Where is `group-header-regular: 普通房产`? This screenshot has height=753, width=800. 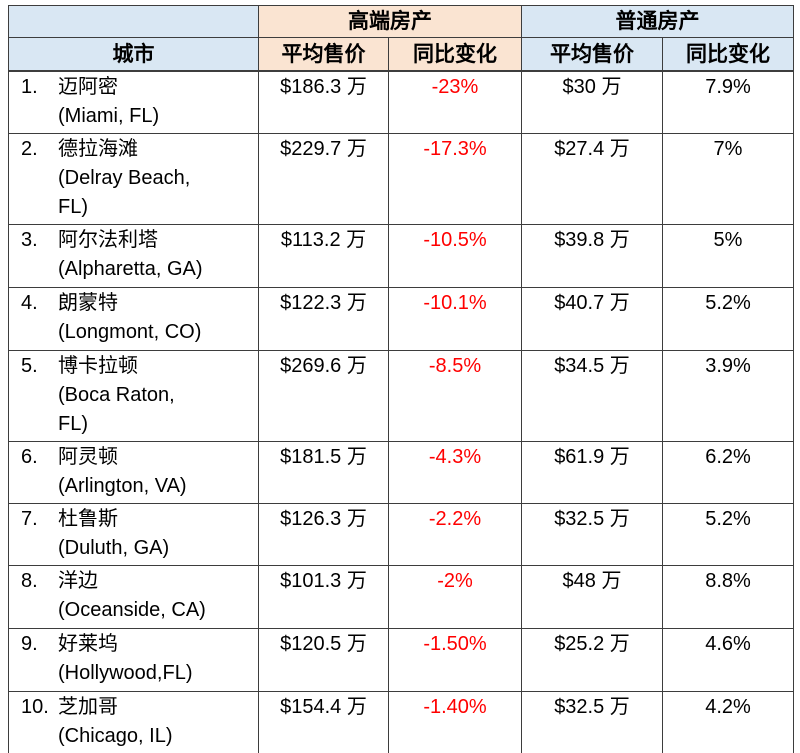
group-header-regular: 普通房产 is located at coordinates (657, 21).